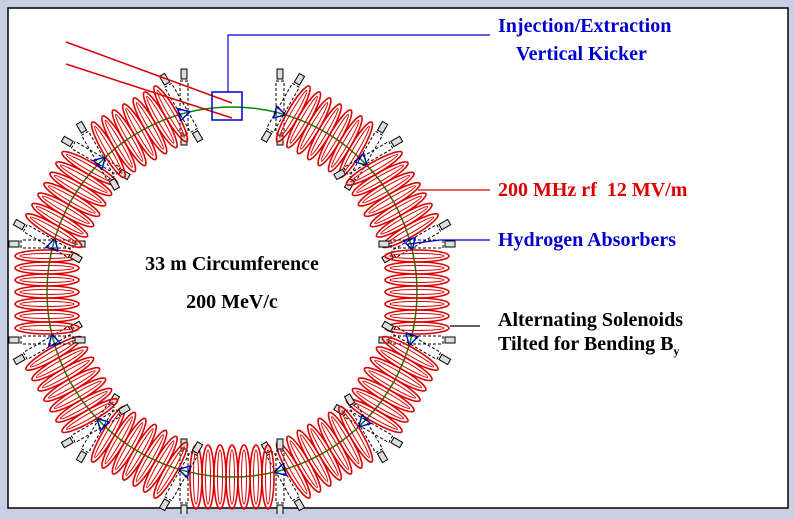 This screenshot has height=519, width=794. Describe the element at coordinates (587, 240) in the screenshot. I see `absorber-label: Hydrogen Absorbers` at that location.